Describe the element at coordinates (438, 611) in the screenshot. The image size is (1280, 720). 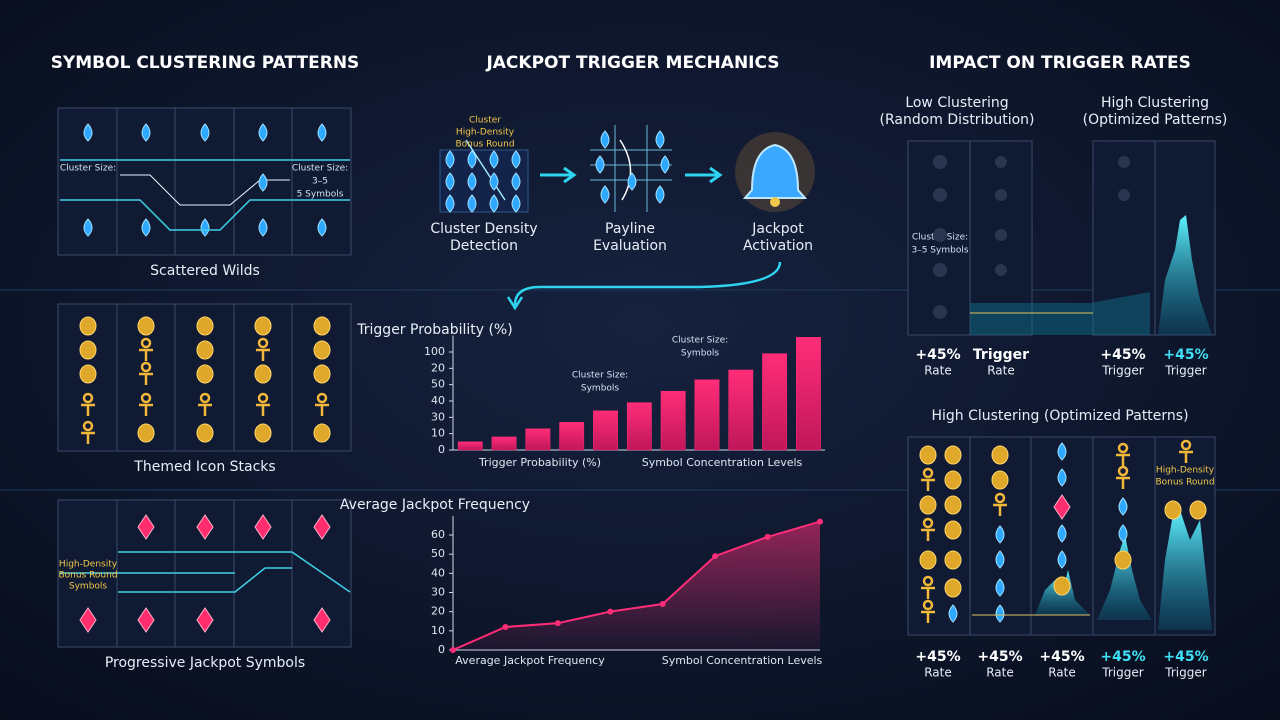
I see `y-tick-label: 20` at that location.